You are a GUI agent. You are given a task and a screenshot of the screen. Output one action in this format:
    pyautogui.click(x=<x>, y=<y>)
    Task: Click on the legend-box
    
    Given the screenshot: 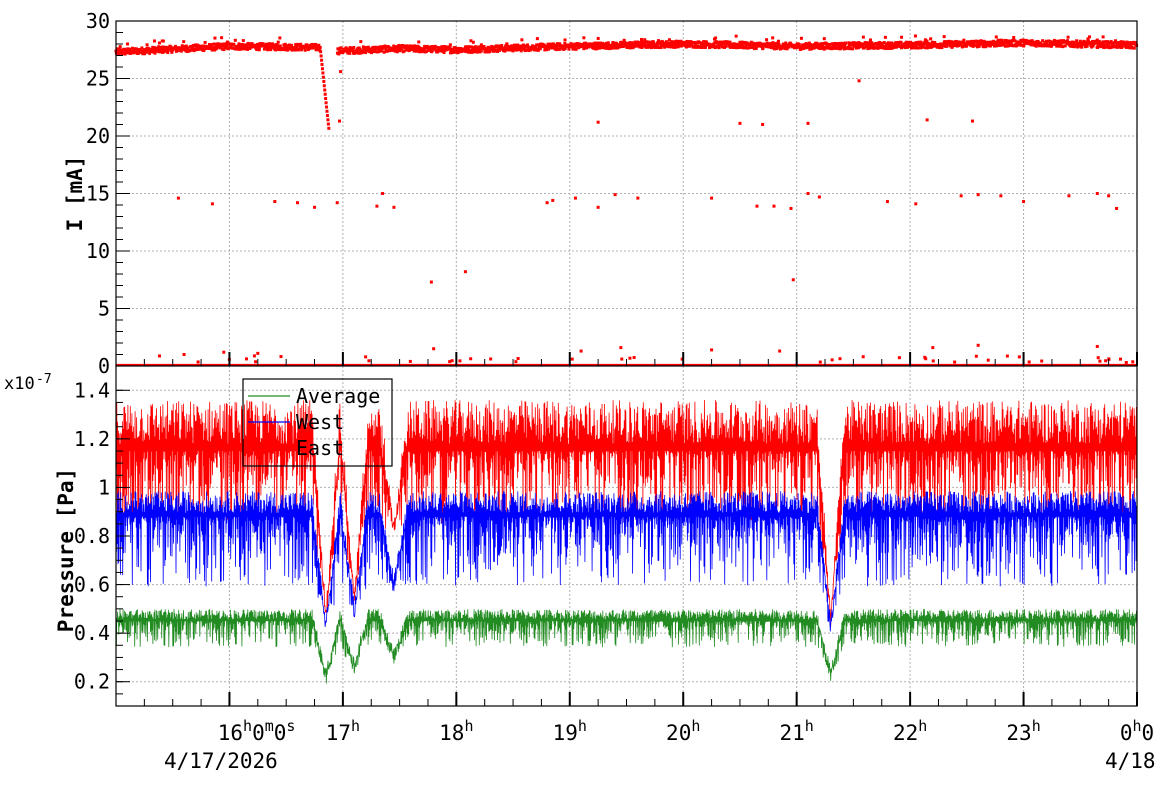 What is the action you would take?
    pyautogui.click(x=317, y=422)
    